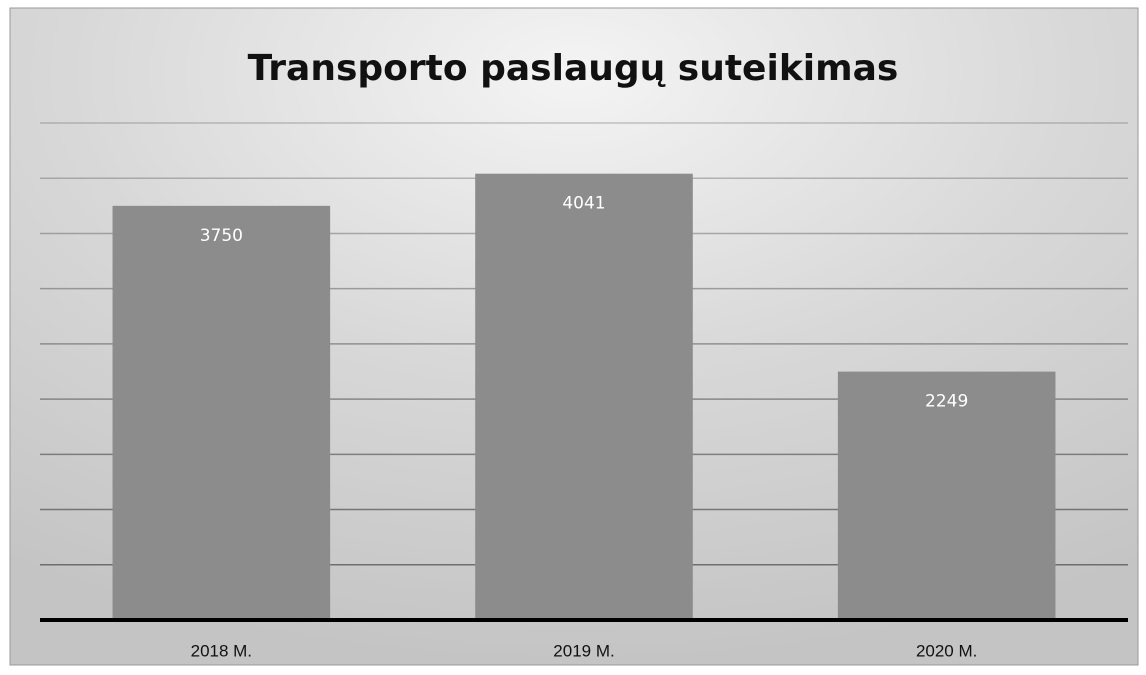 The height and width of the screenshot is (675, 1146). I want to click on x-tick-label: 2018 M., so click(221, 650).